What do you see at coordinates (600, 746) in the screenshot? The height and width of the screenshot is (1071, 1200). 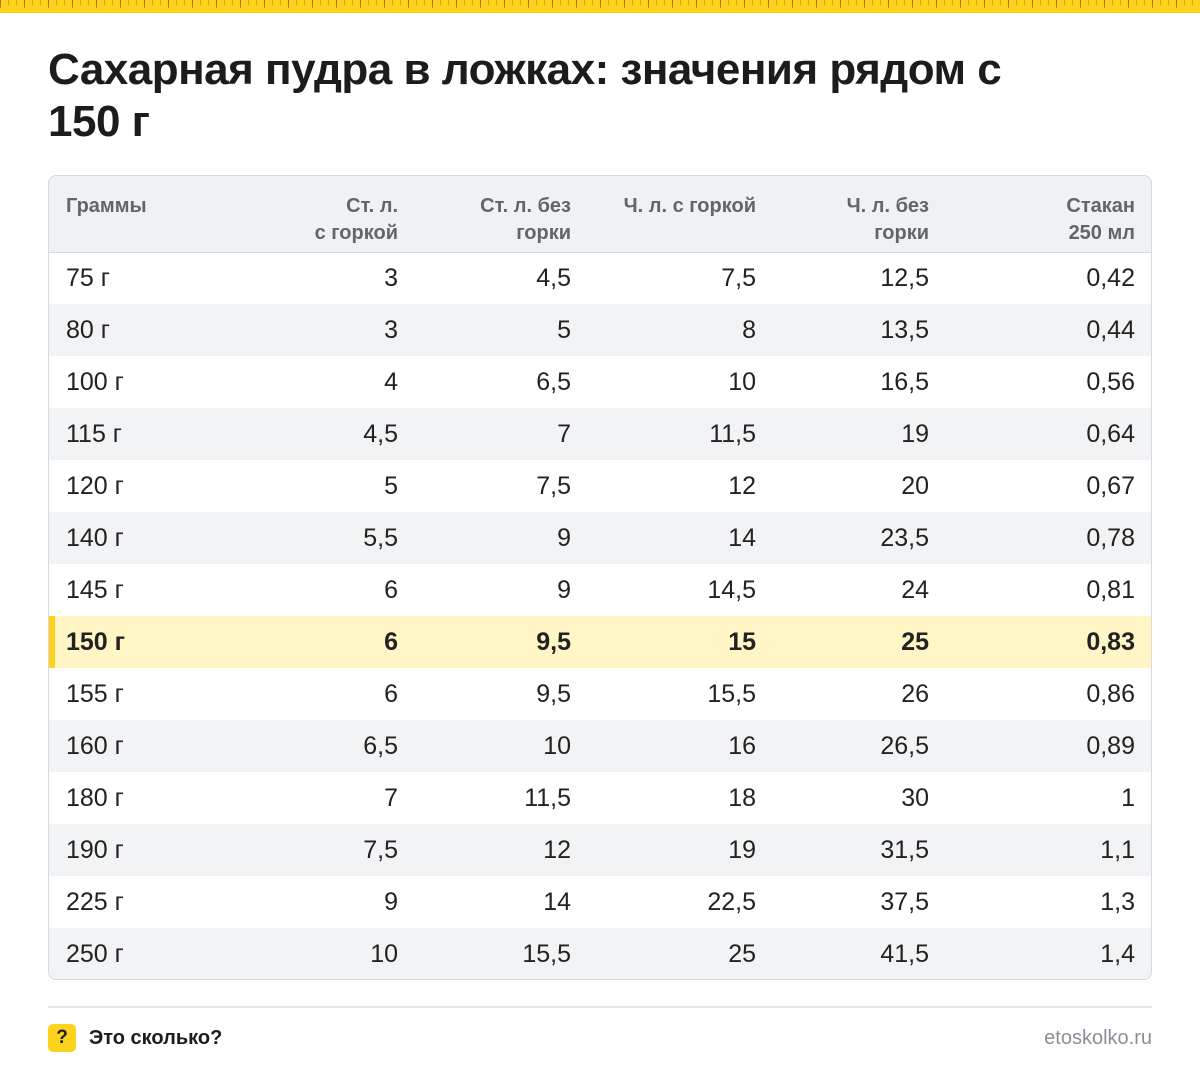 I see `table-row: 160 г 6,5 10 16 26,5 0,89` at bounding box center [600, 746].